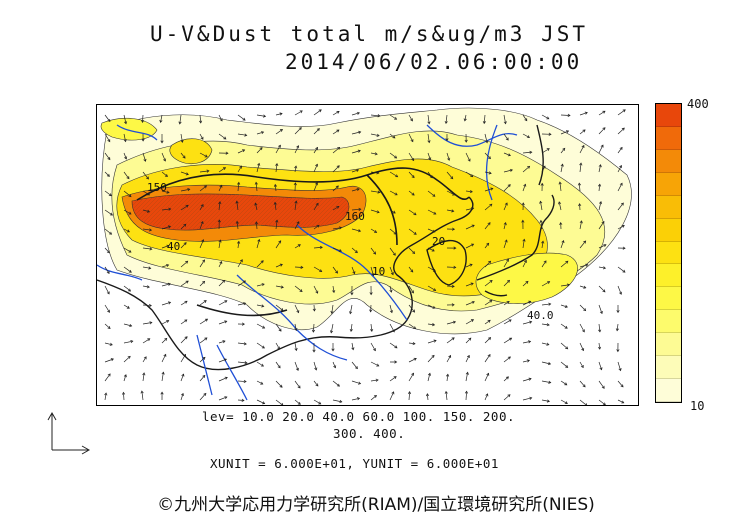  I want to click on coastline-korea, so click(446, 262).